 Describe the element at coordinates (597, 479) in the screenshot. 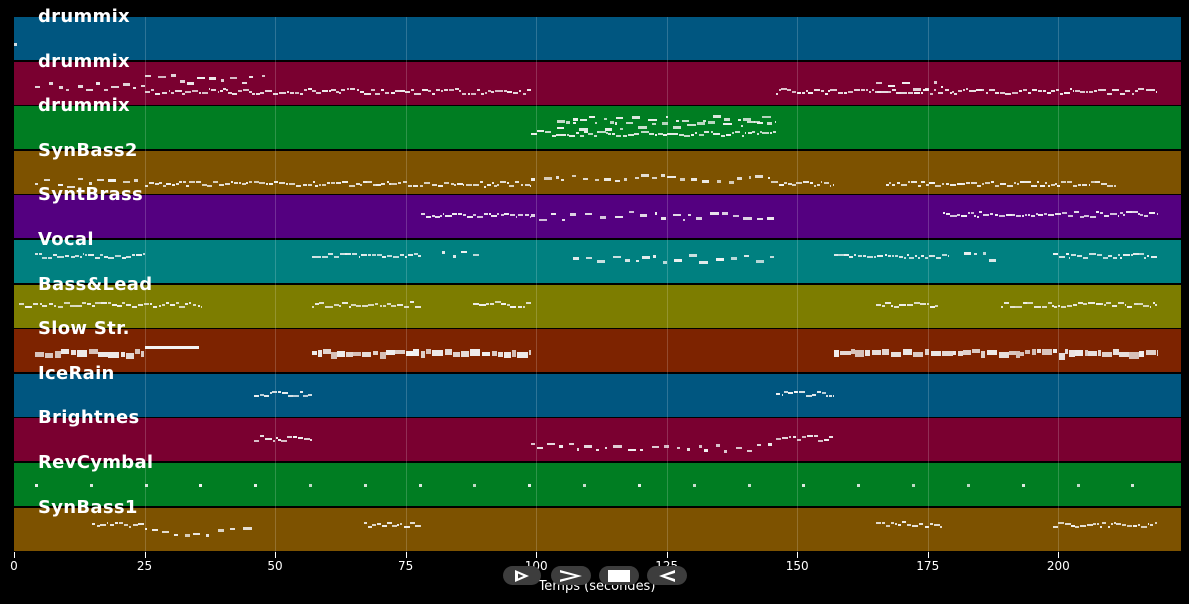

I see `track-row: RevCymbal` at that location.